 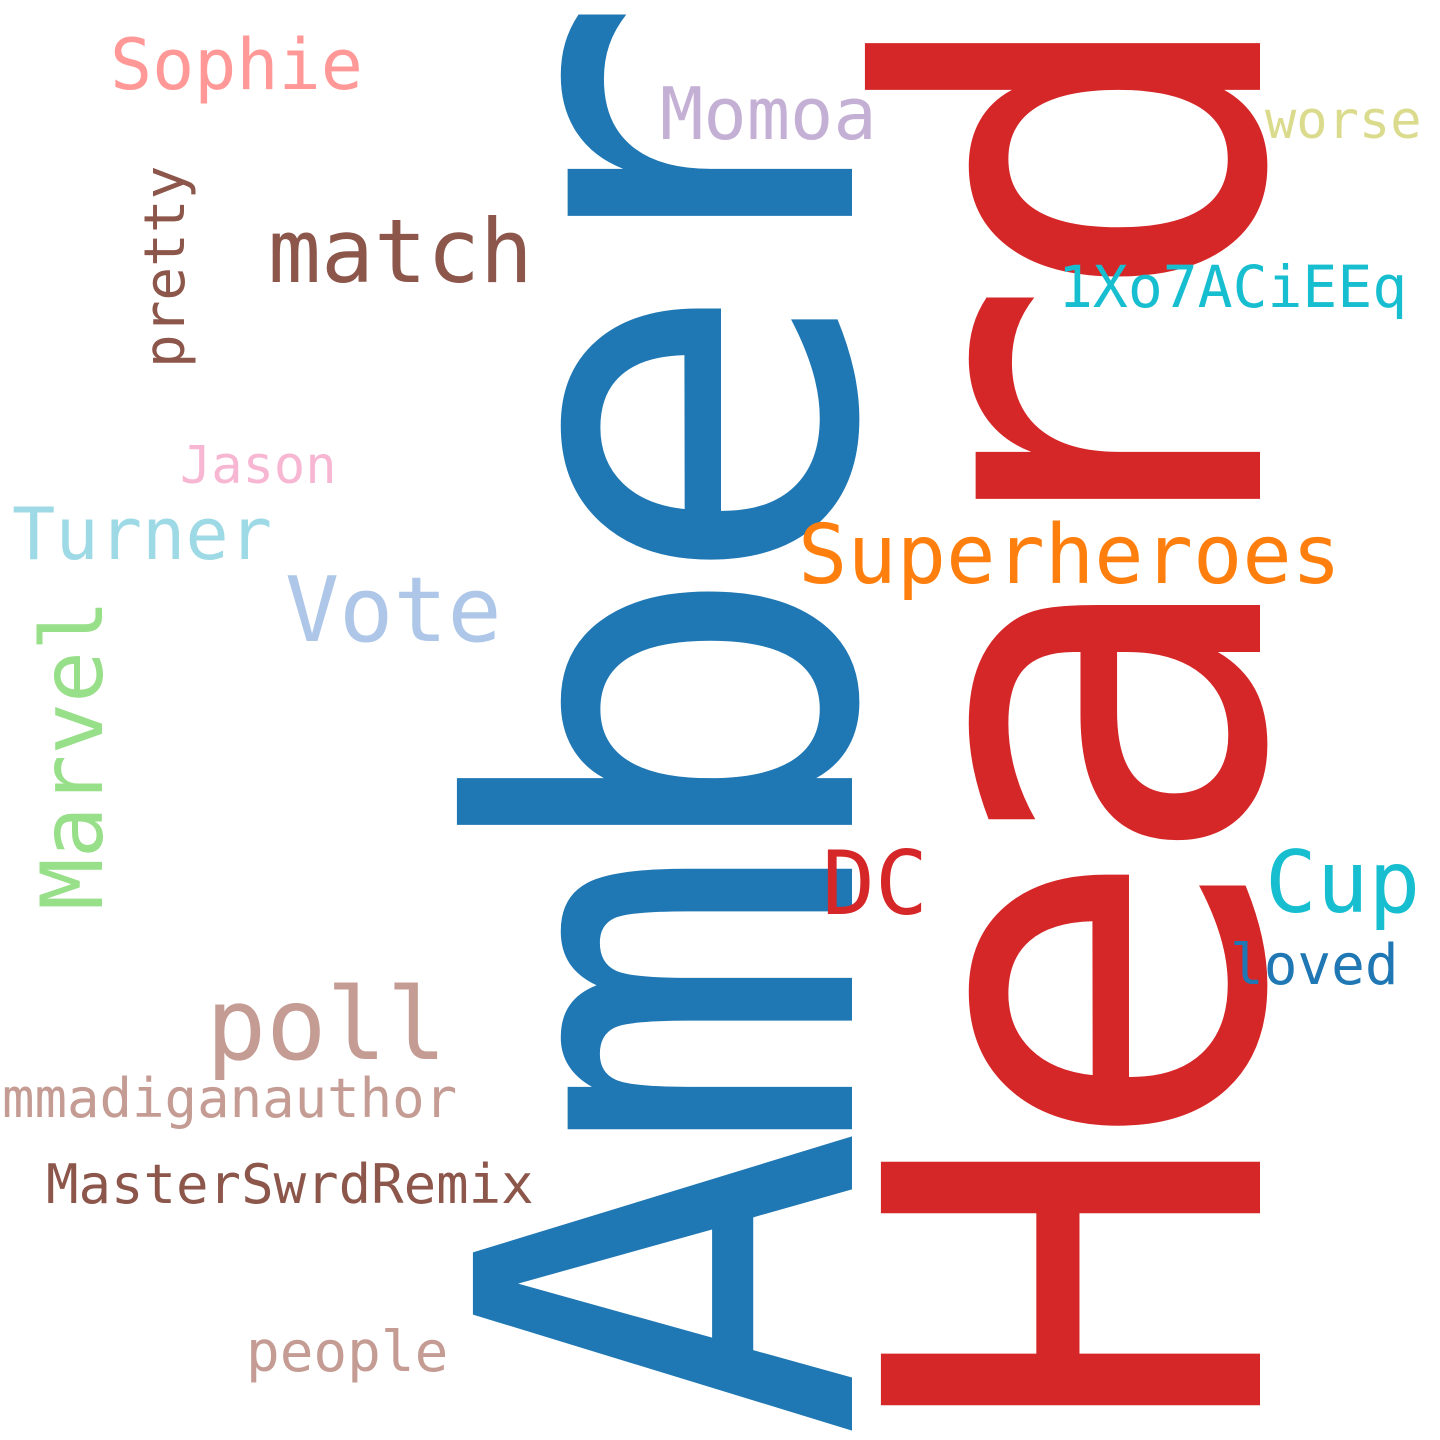 What do you see at coordinates (393, 610) in the screenshot?
I see `word-vote: Vote` at bounding box center [393, 610].